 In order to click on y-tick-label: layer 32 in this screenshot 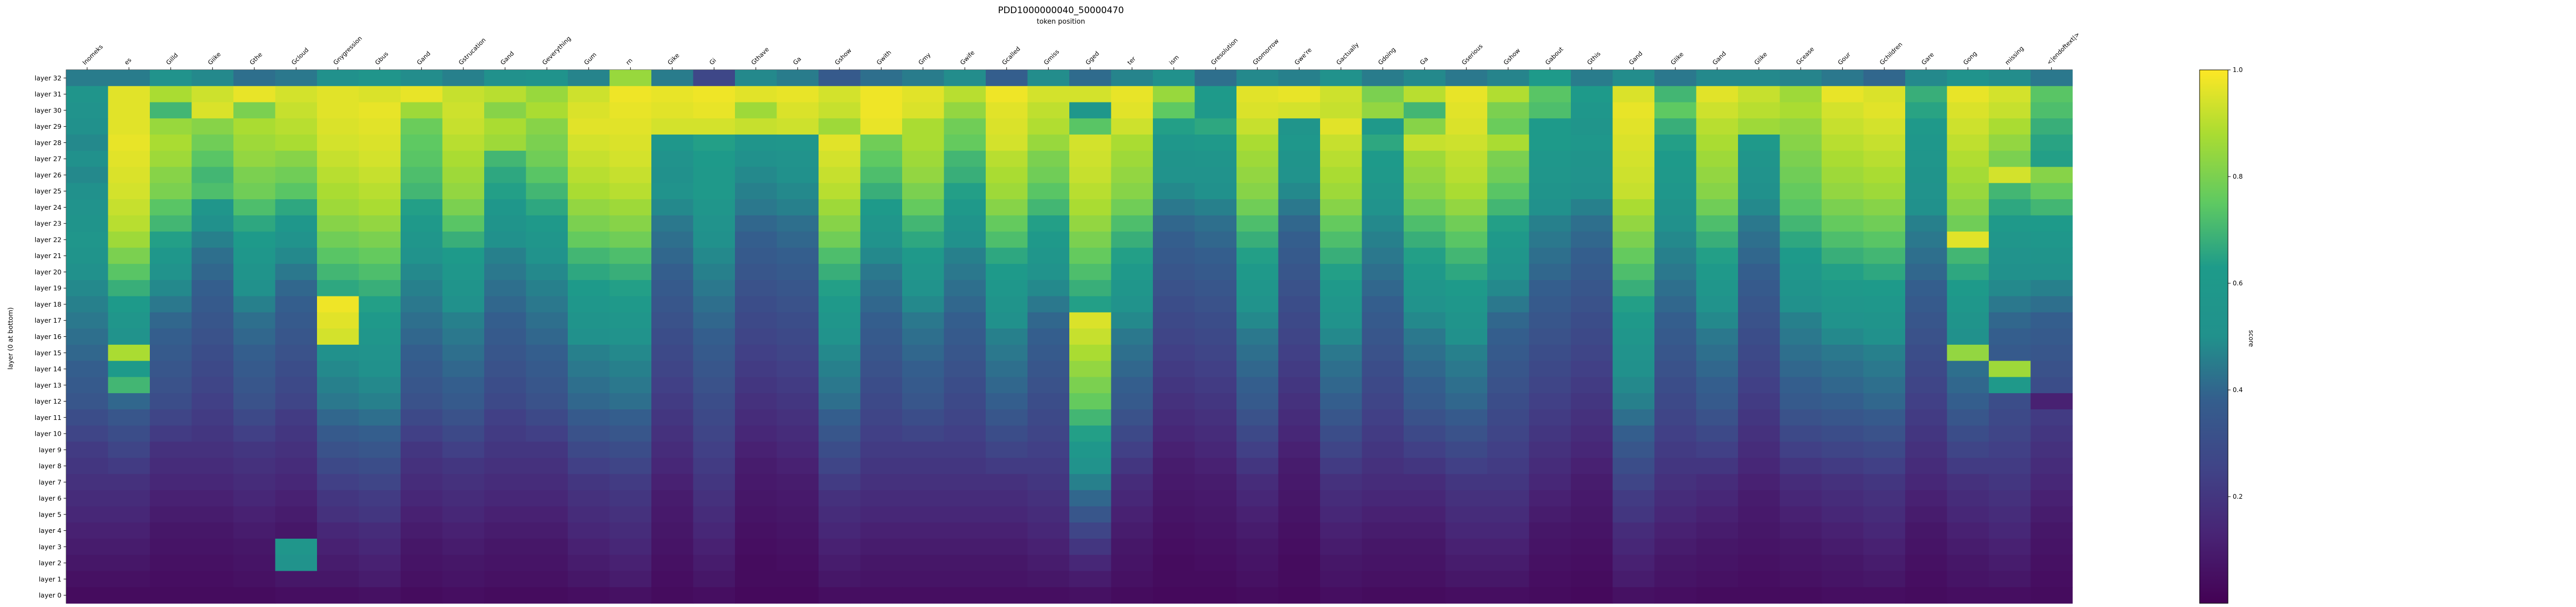, I will do `click(48, 78)`.